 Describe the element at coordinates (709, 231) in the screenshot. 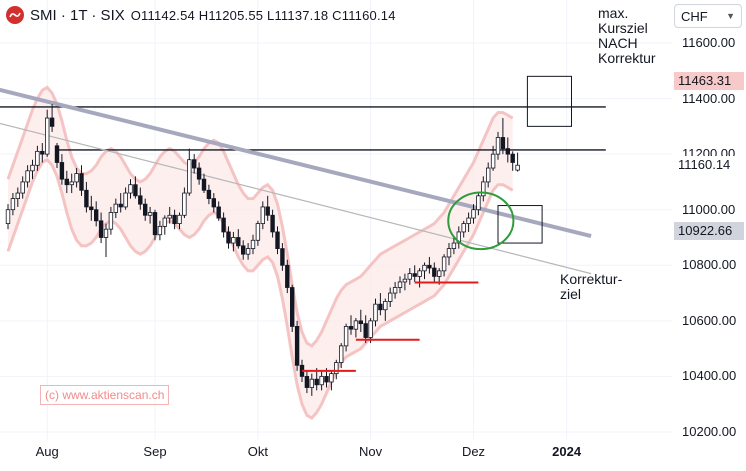

I see `price-label: 10922.66` at that location.